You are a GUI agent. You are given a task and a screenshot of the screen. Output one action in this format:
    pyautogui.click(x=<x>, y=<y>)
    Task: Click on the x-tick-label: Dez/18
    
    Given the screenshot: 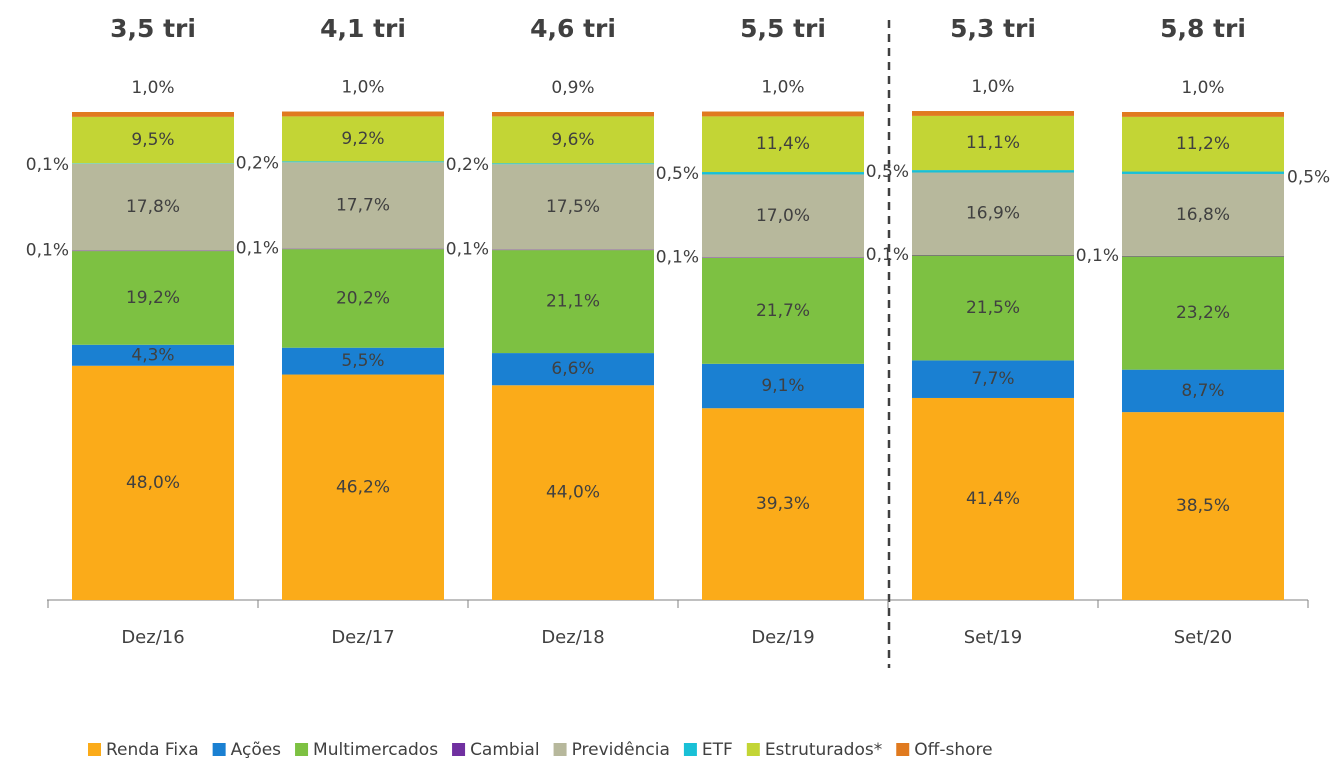 What is the action you would take?
    pyautogui.click(x=572, y=637)
    